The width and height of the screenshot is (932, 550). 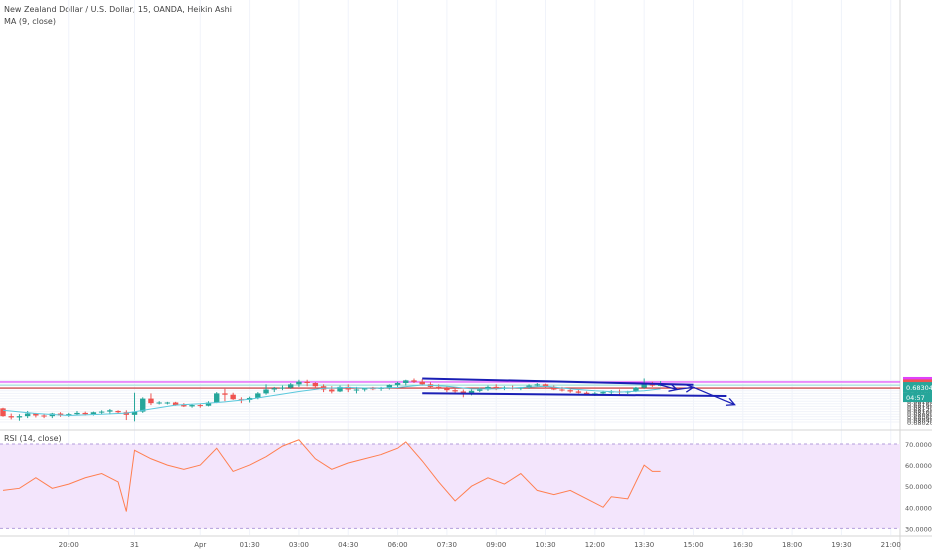 I want to click on moving-average, so click(x=331, y=400).